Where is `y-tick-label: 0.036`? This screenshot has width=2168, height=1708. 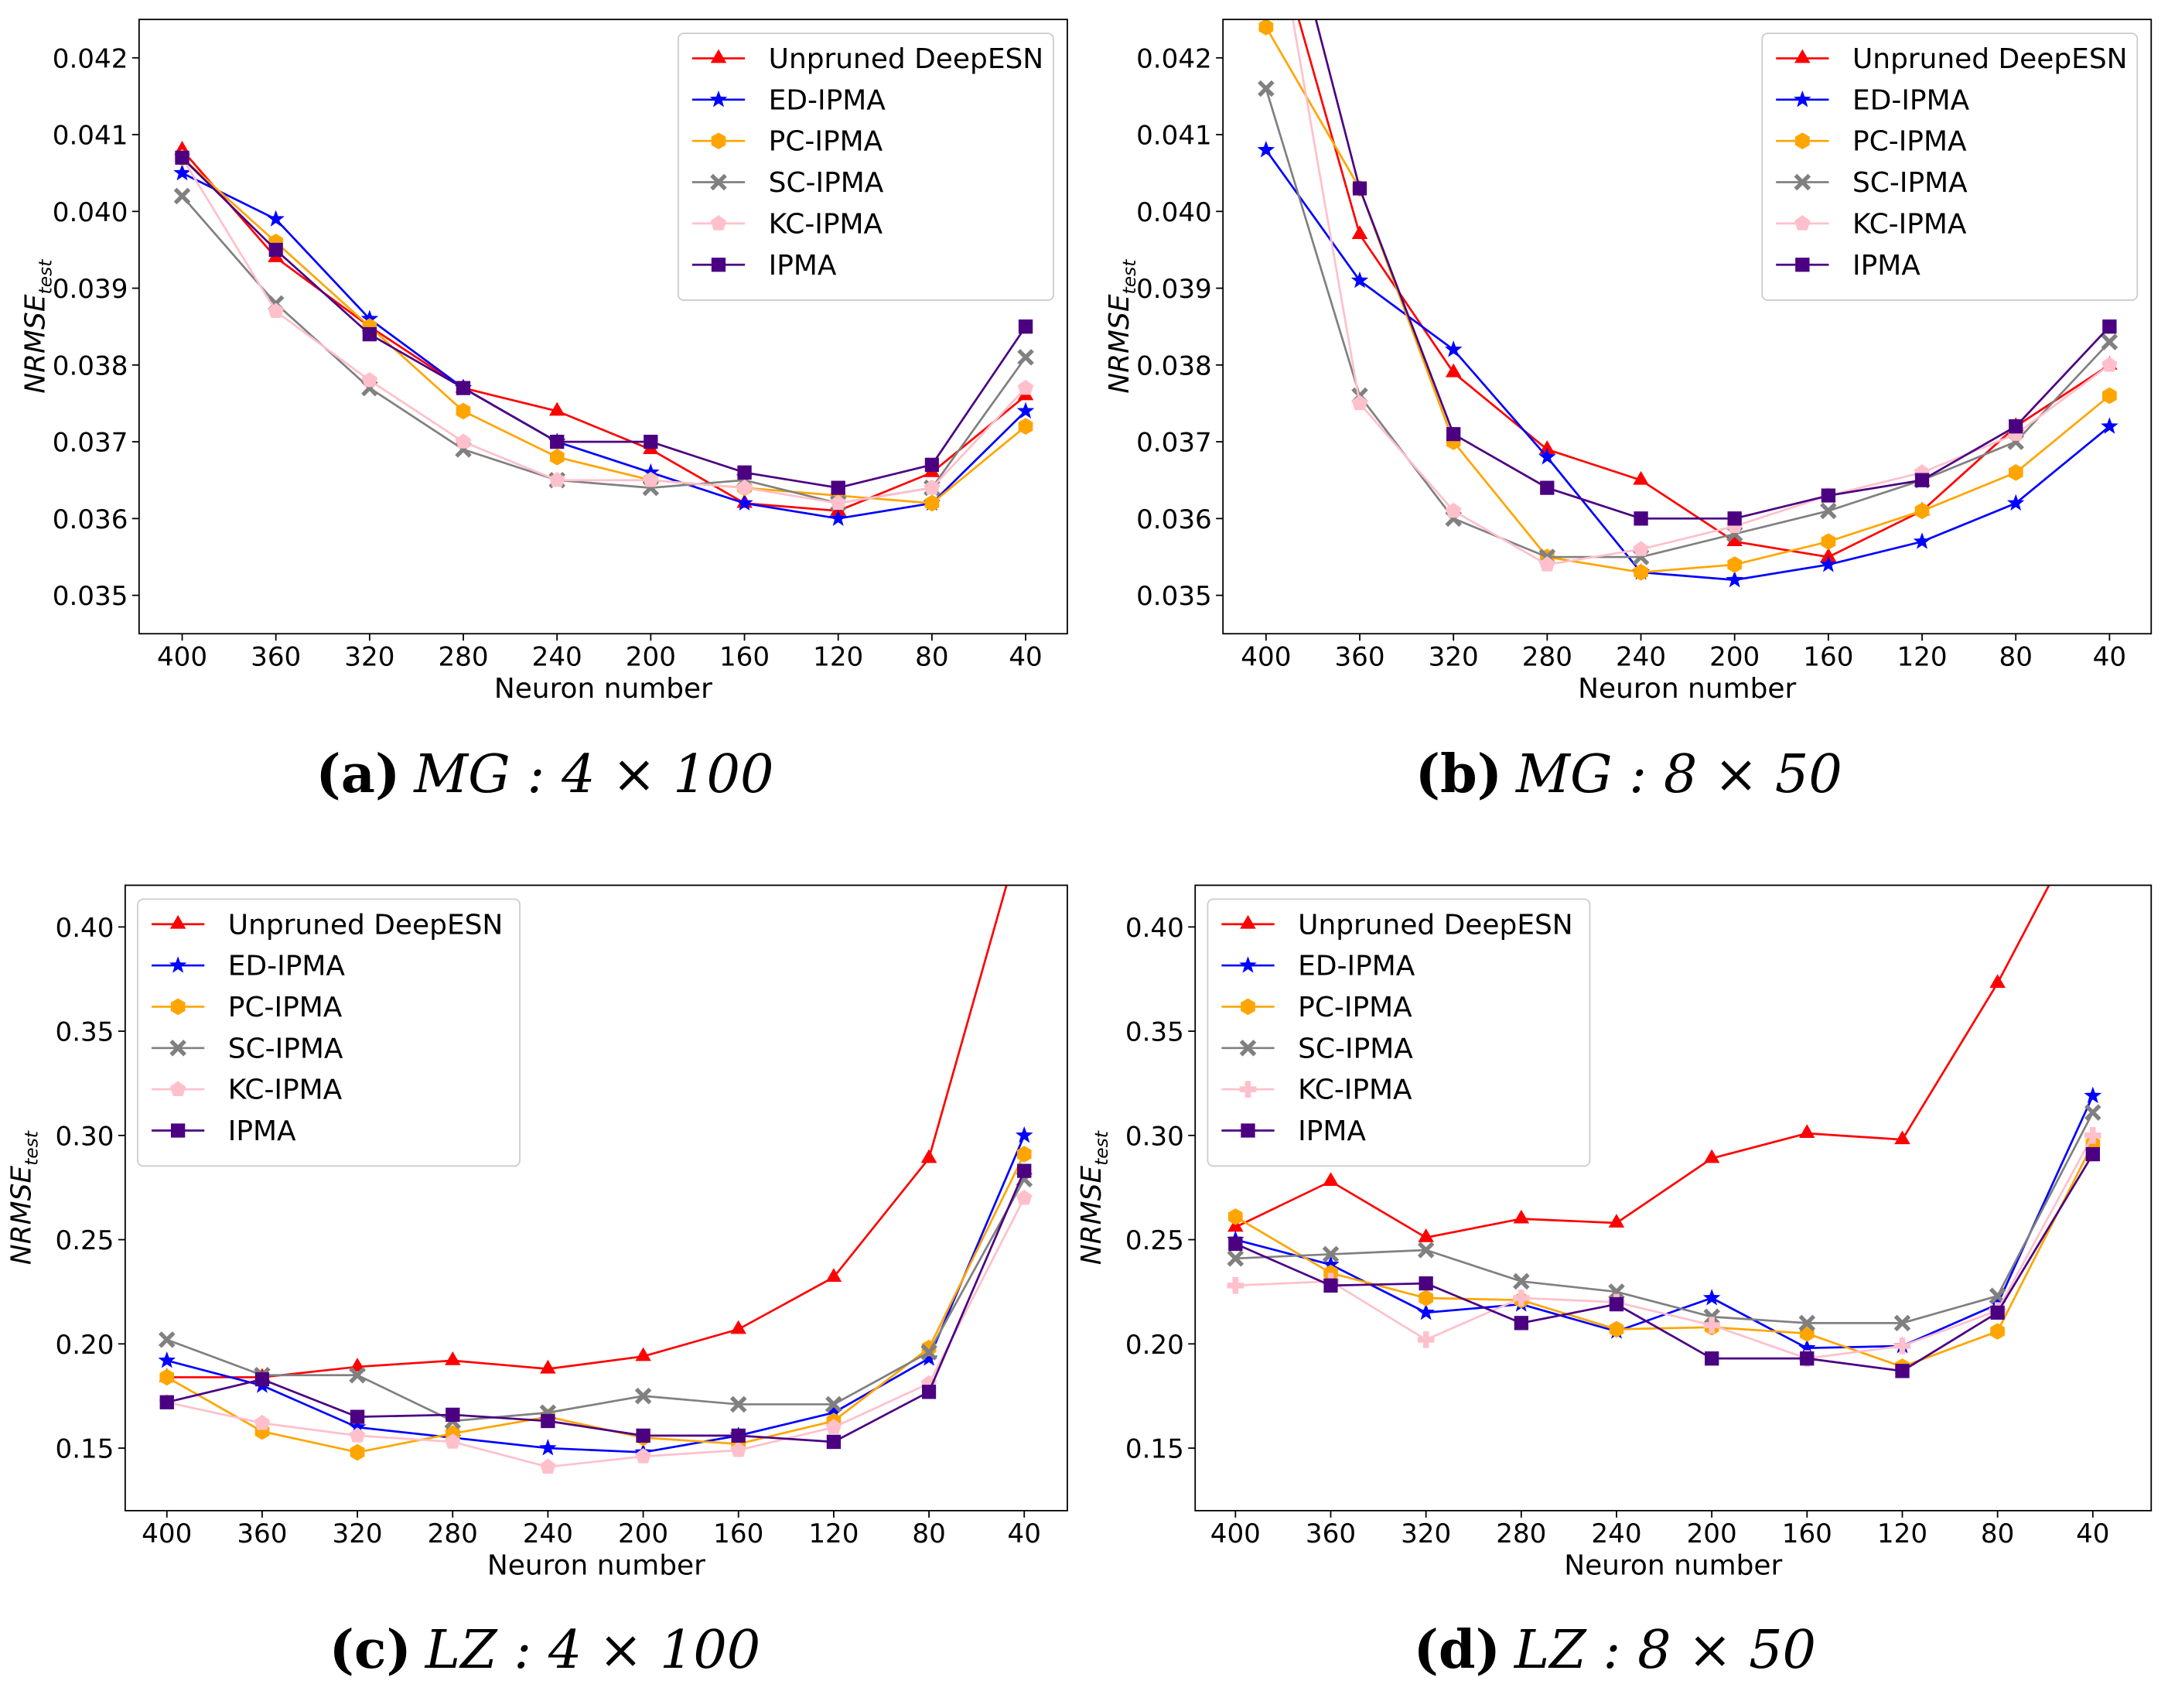
y-tick-label: 0.036 is located at coordinates (91, 519).